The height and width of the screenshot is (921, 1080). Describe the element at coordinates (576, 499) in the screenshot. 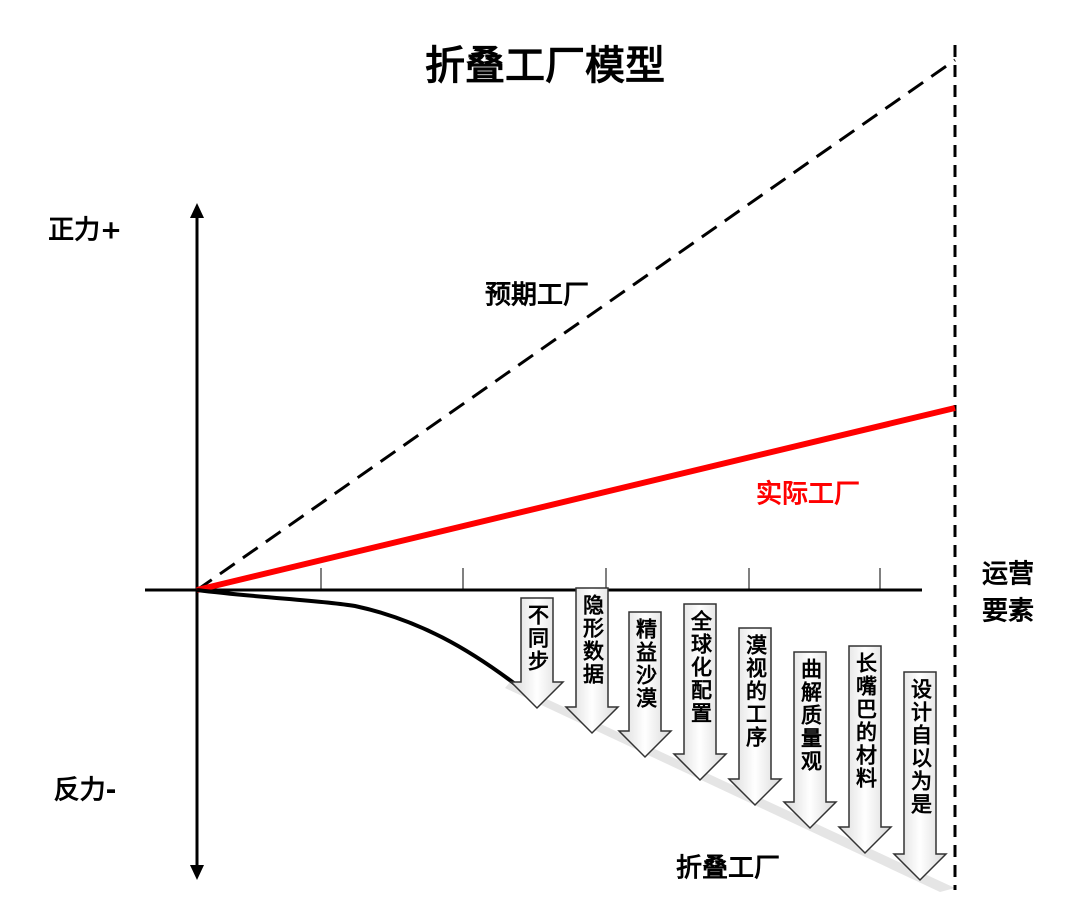

I see `actual-line` at that location.